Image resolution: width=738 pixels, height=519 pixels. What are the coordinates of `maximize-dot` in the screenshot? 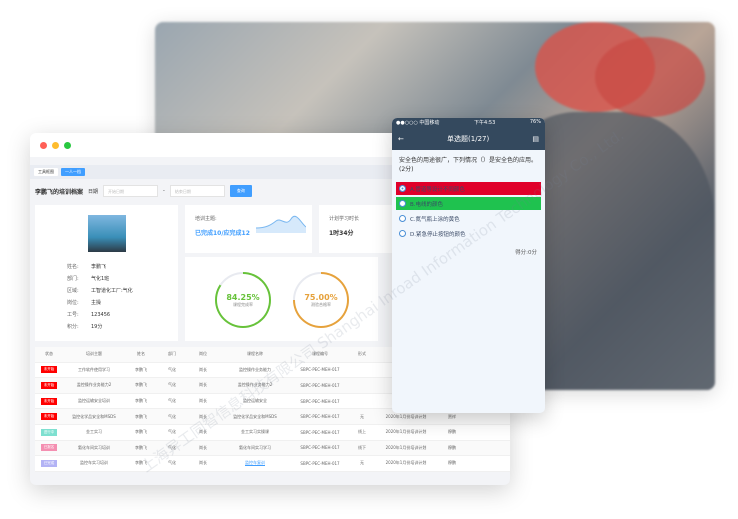 It's located at (67, 145).